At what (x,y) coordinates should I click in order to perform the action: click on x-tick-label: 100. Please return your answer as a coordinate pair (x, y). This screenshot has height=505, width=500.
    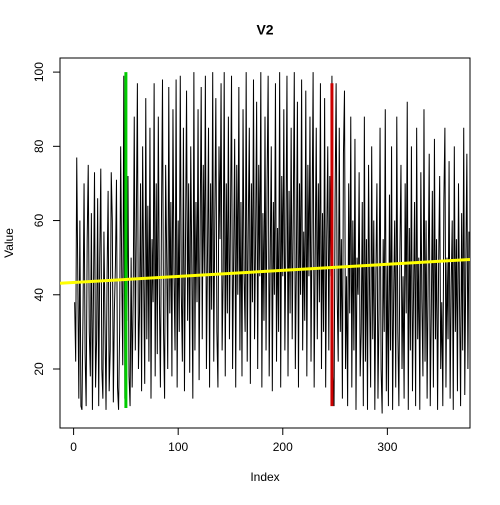
    Looking at the image, I should click on (178, 447).